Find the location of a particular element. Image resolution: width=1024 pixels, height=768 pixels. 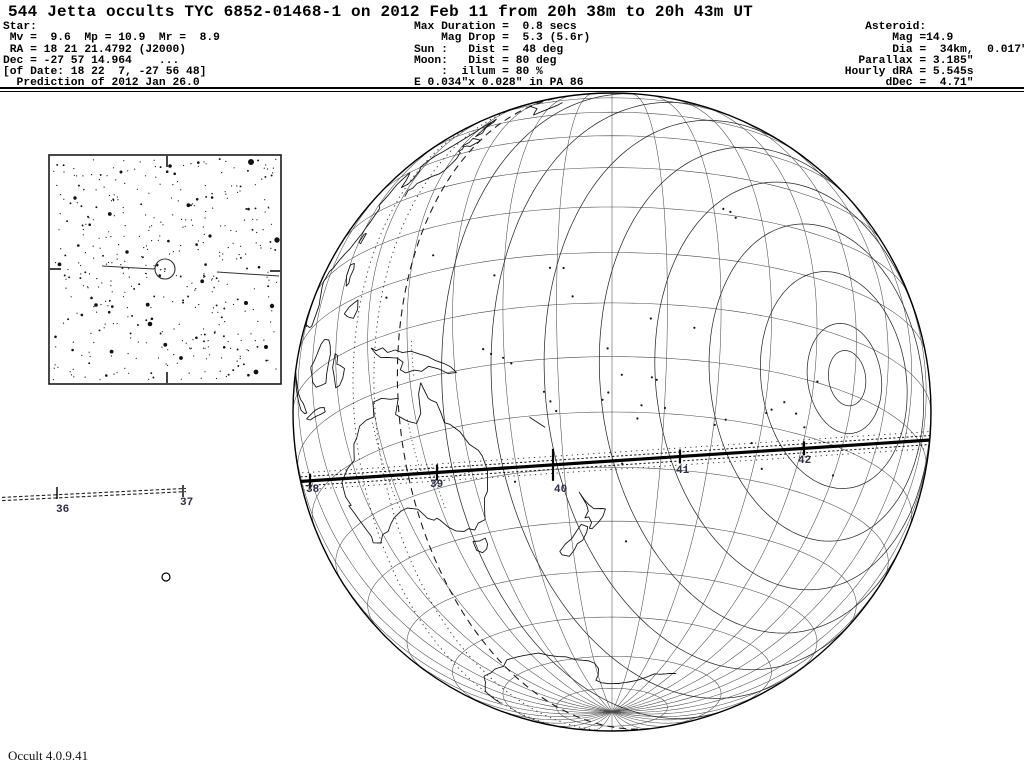

minute-label-40: 40 is located at coordinates (560, 490).